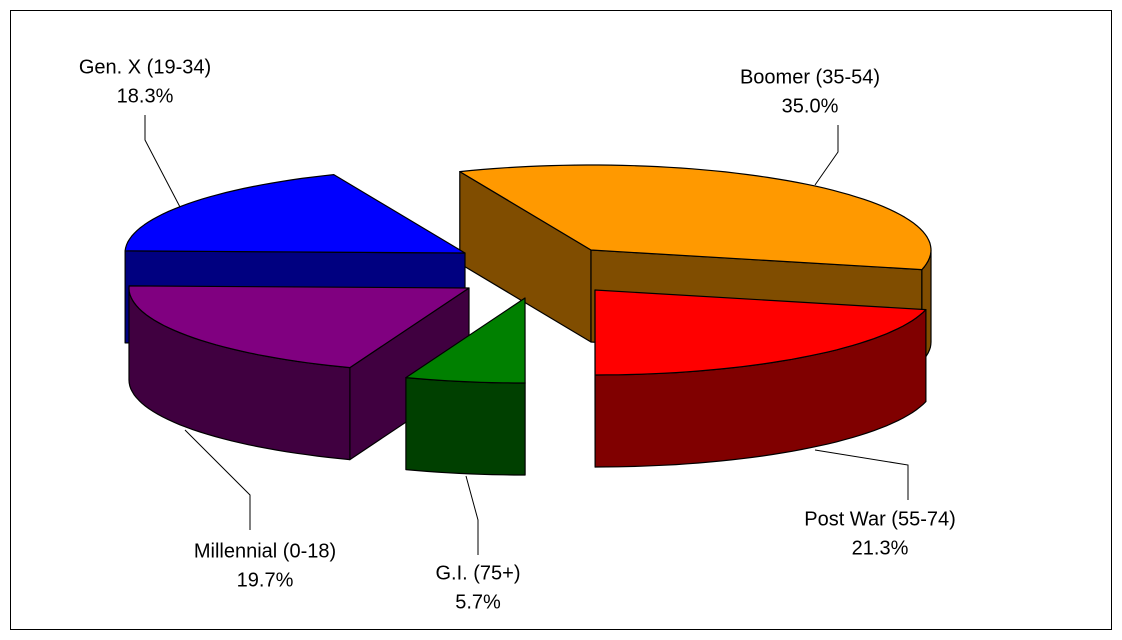  Describe the element at coordinates (265, 551) in the screenshot. I see `slice-label: Millennial (0-18)` at that location.